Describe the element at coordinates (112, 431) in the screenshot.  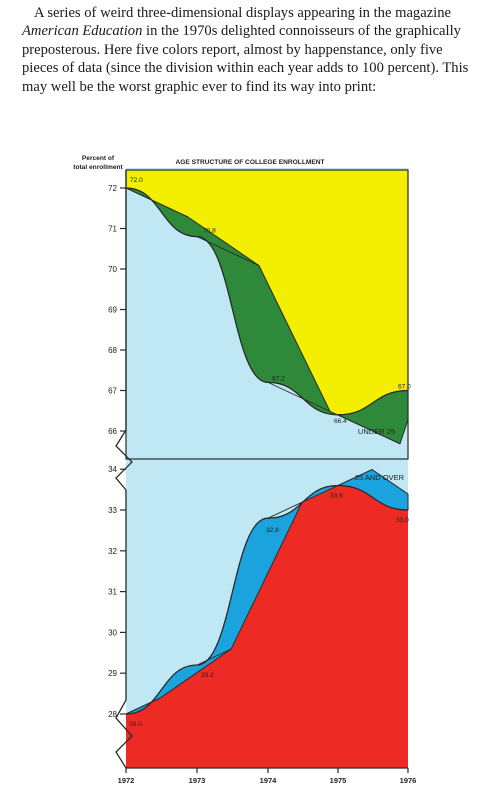
I see `upper-y-tick-label: 66` at that location.